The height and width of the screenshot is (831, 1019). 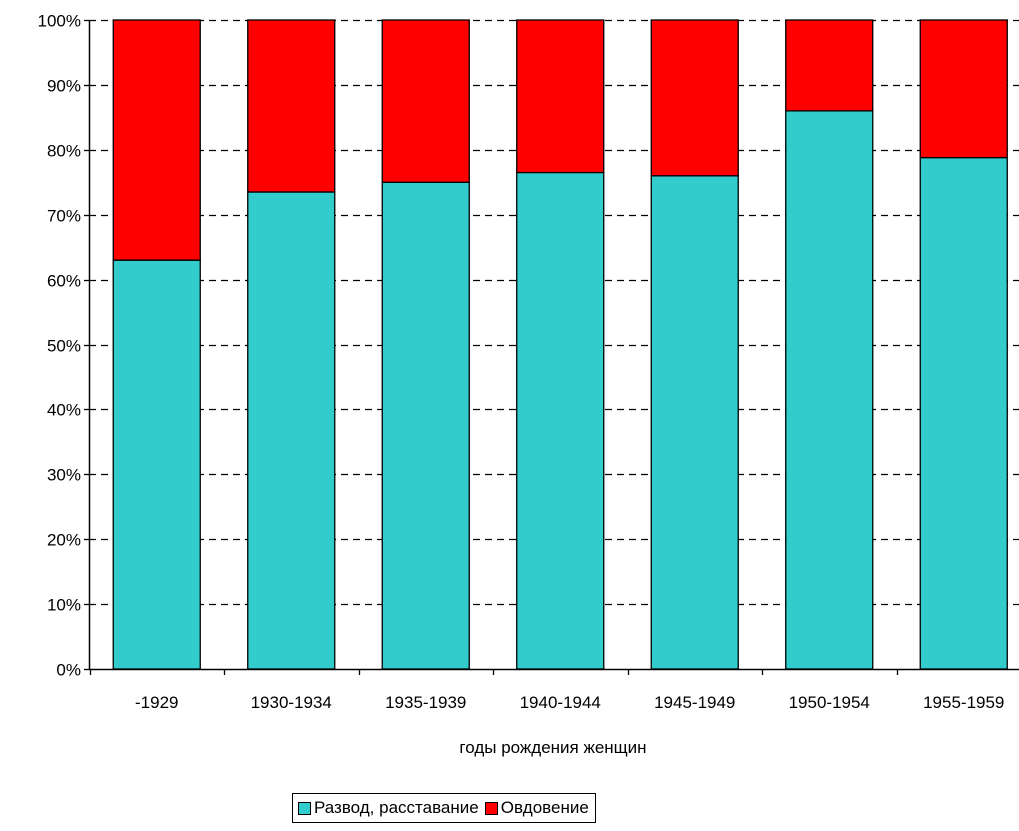 What do you see at coordinates (64, 410) in the screenshot?
I see `y-tick-label: 40%` at bounding box center [64, 410].